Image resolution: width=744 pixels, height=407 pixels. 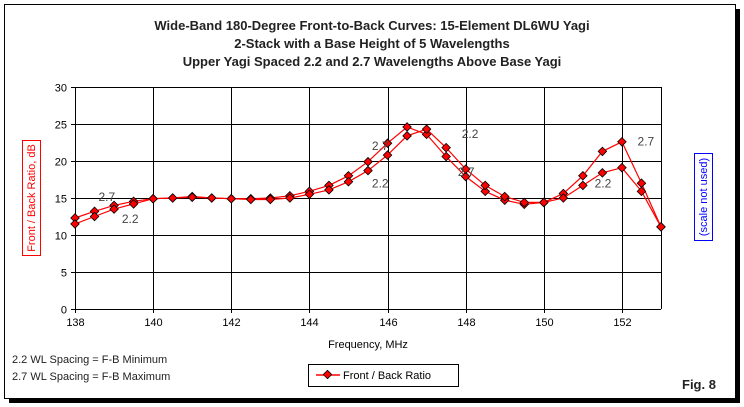 I want to click on y-tick-label: 10, so click(x=61, y=237).